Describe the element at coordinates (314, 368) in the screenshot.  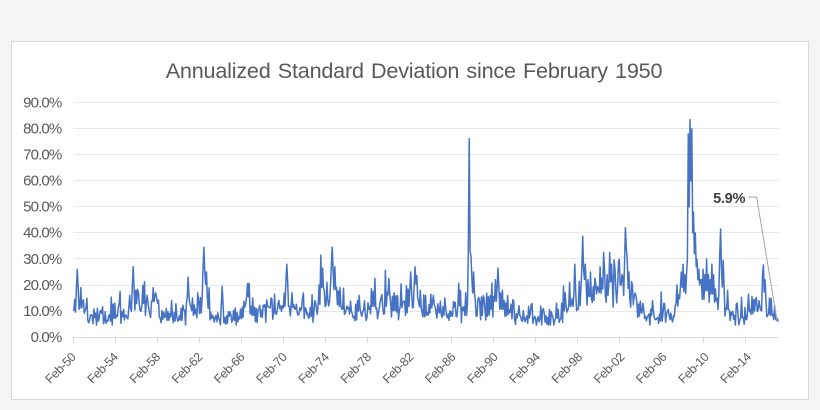
I see `svg-text: Feb-74` at that location.